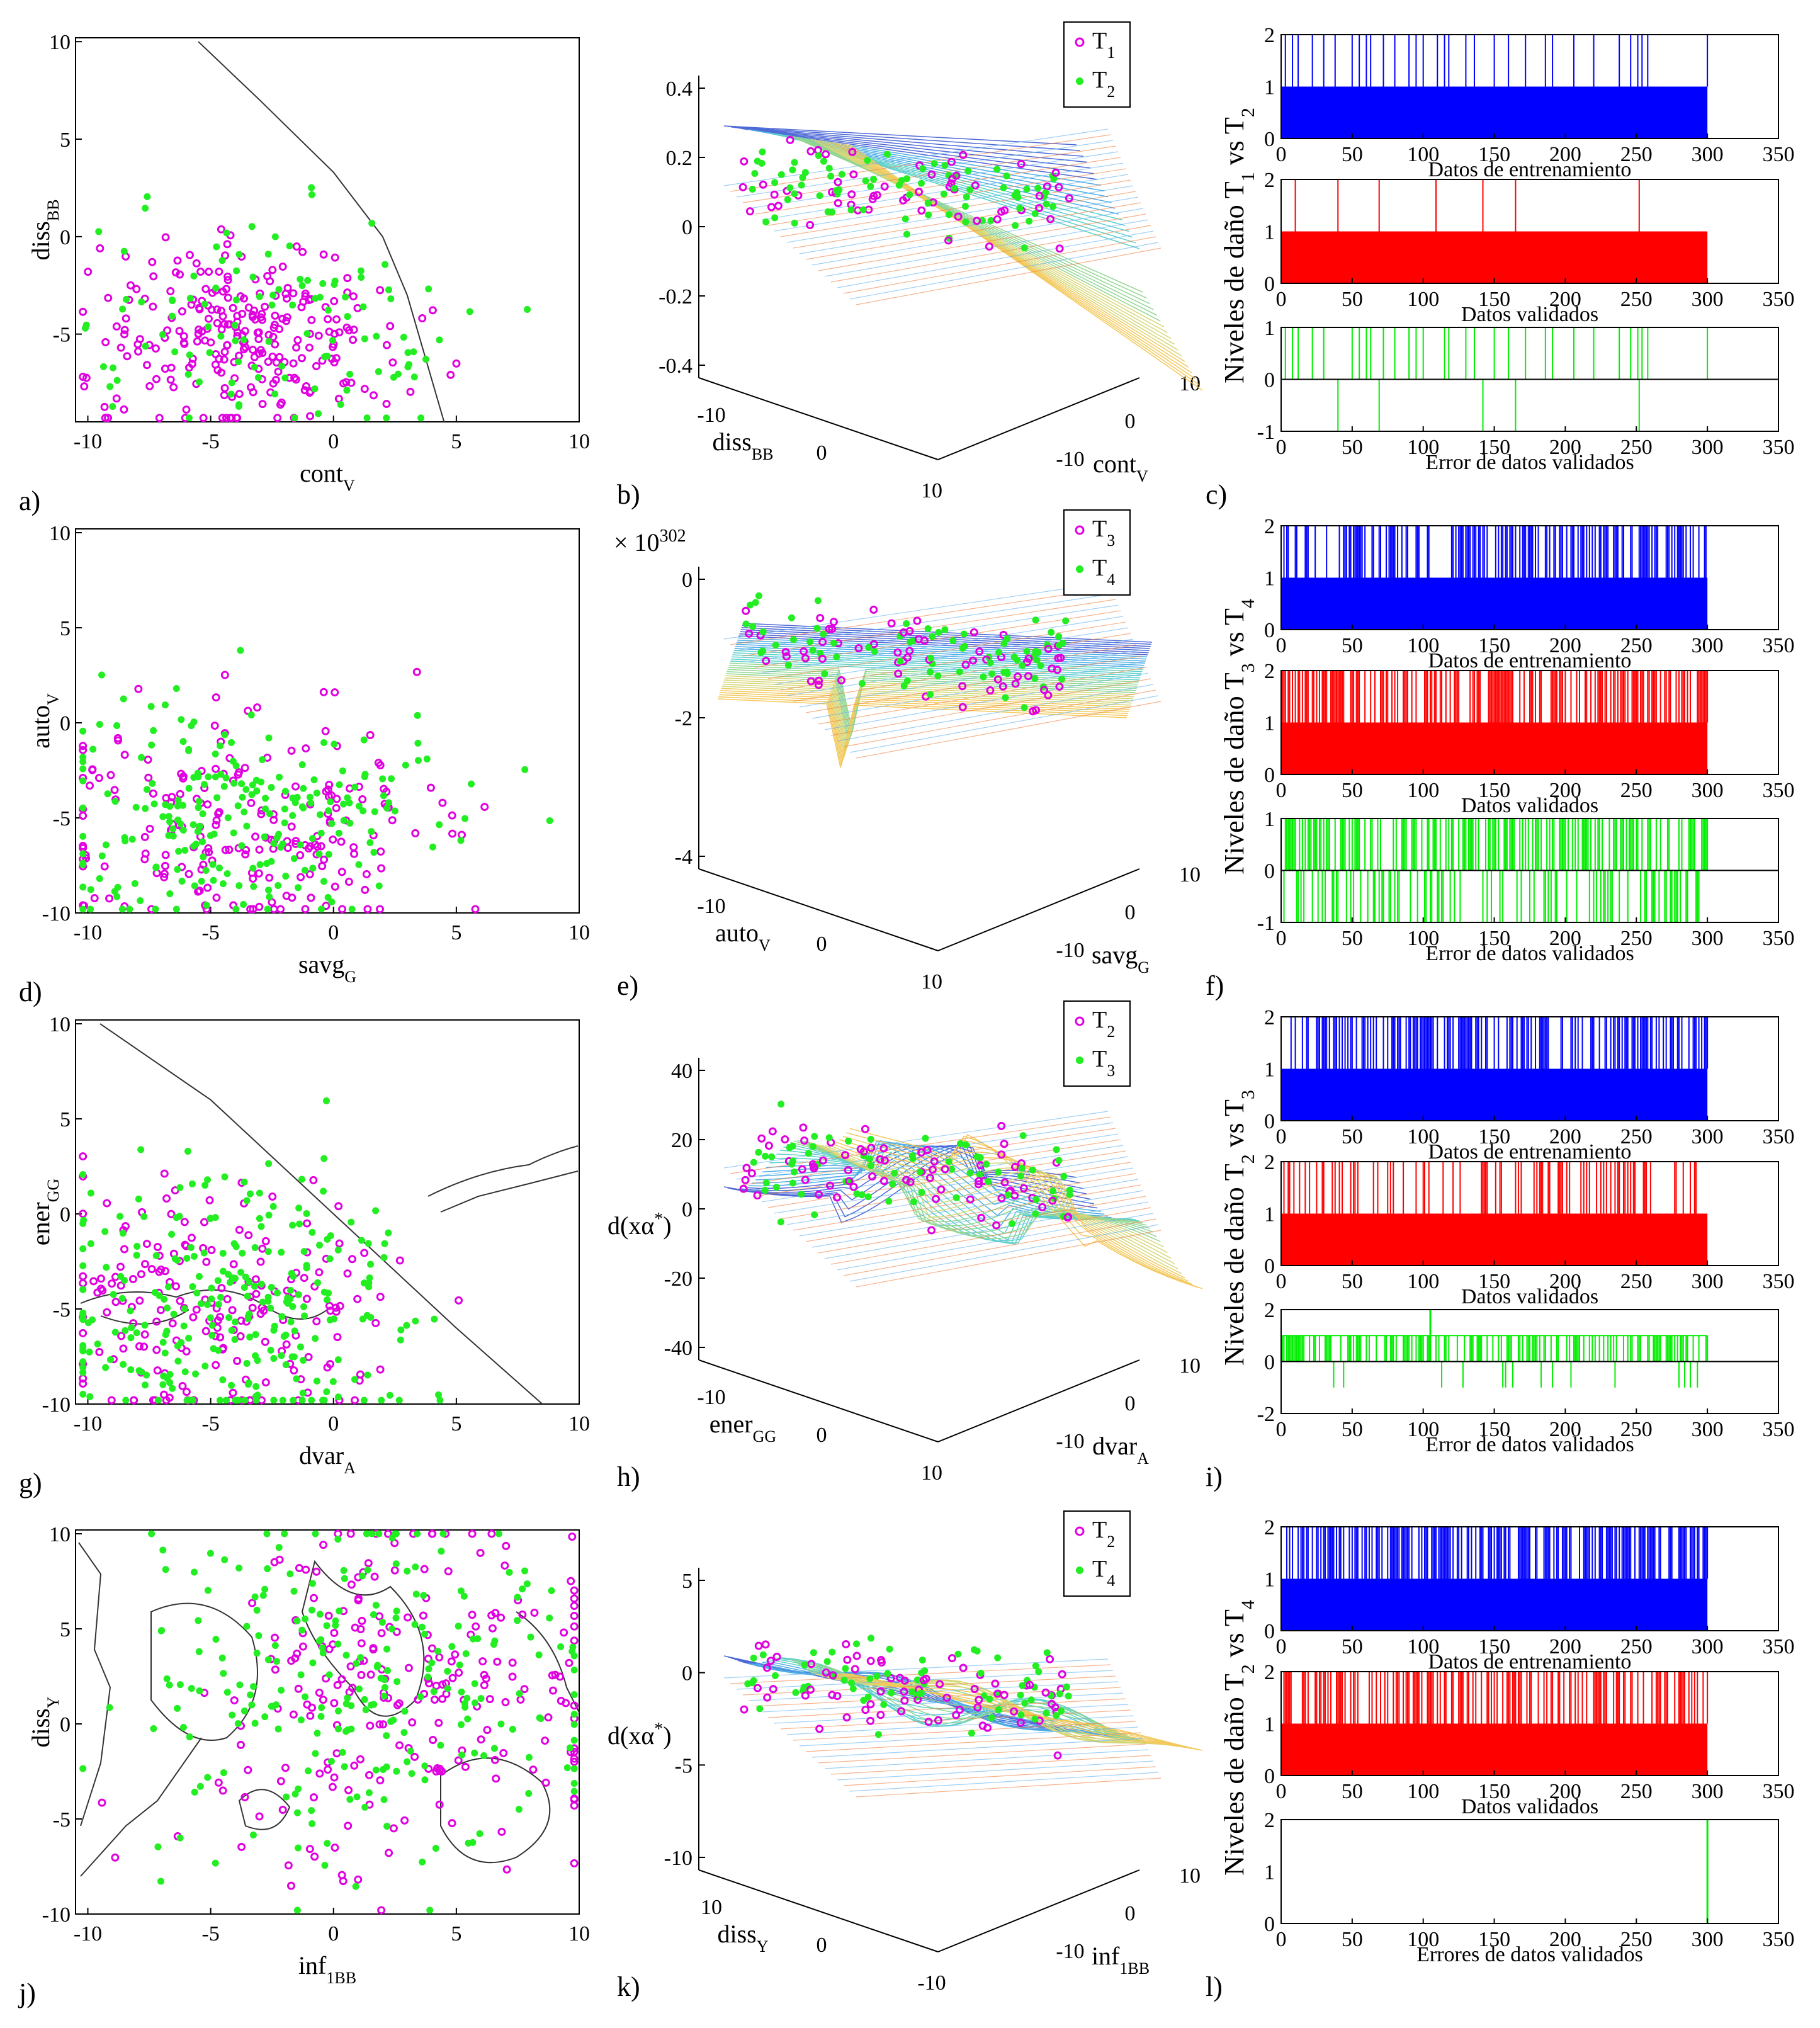  I want to click on y-tick-label: 0, so click(1269, 1267).